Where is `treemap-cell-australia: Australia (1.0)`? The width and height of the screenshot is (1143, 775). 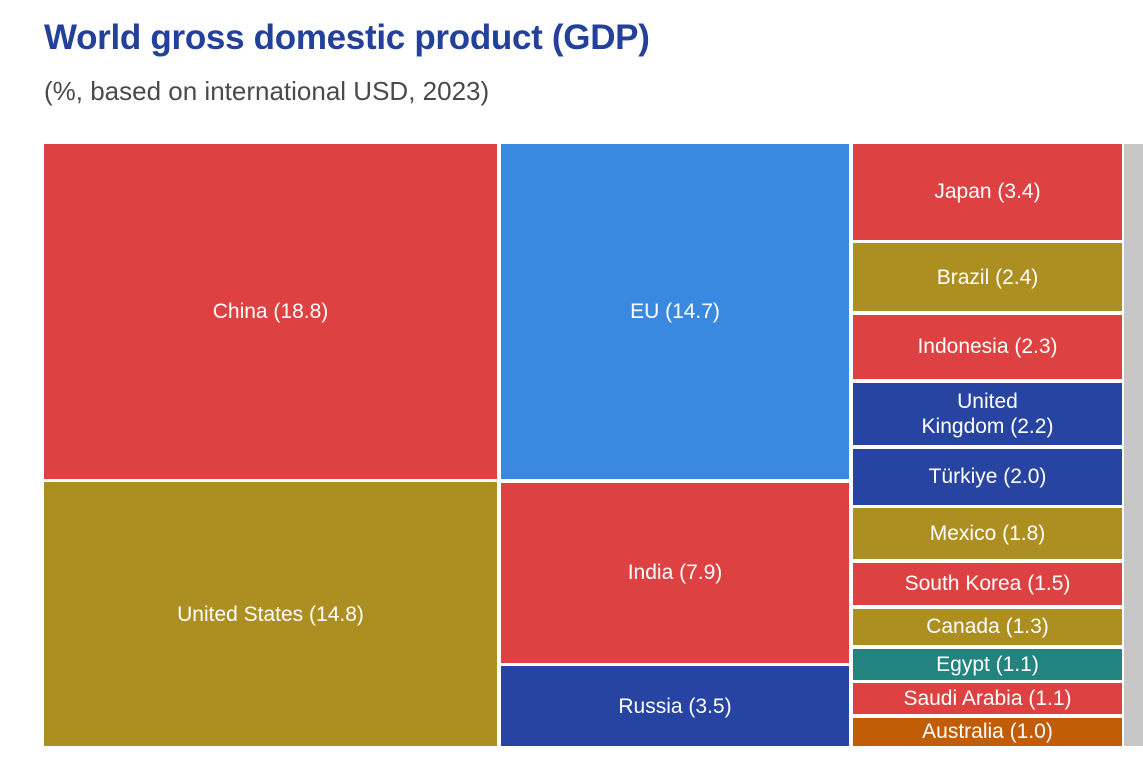
treemap-cell-australia: Australia (1.0) is located at coordinates (987, 731).